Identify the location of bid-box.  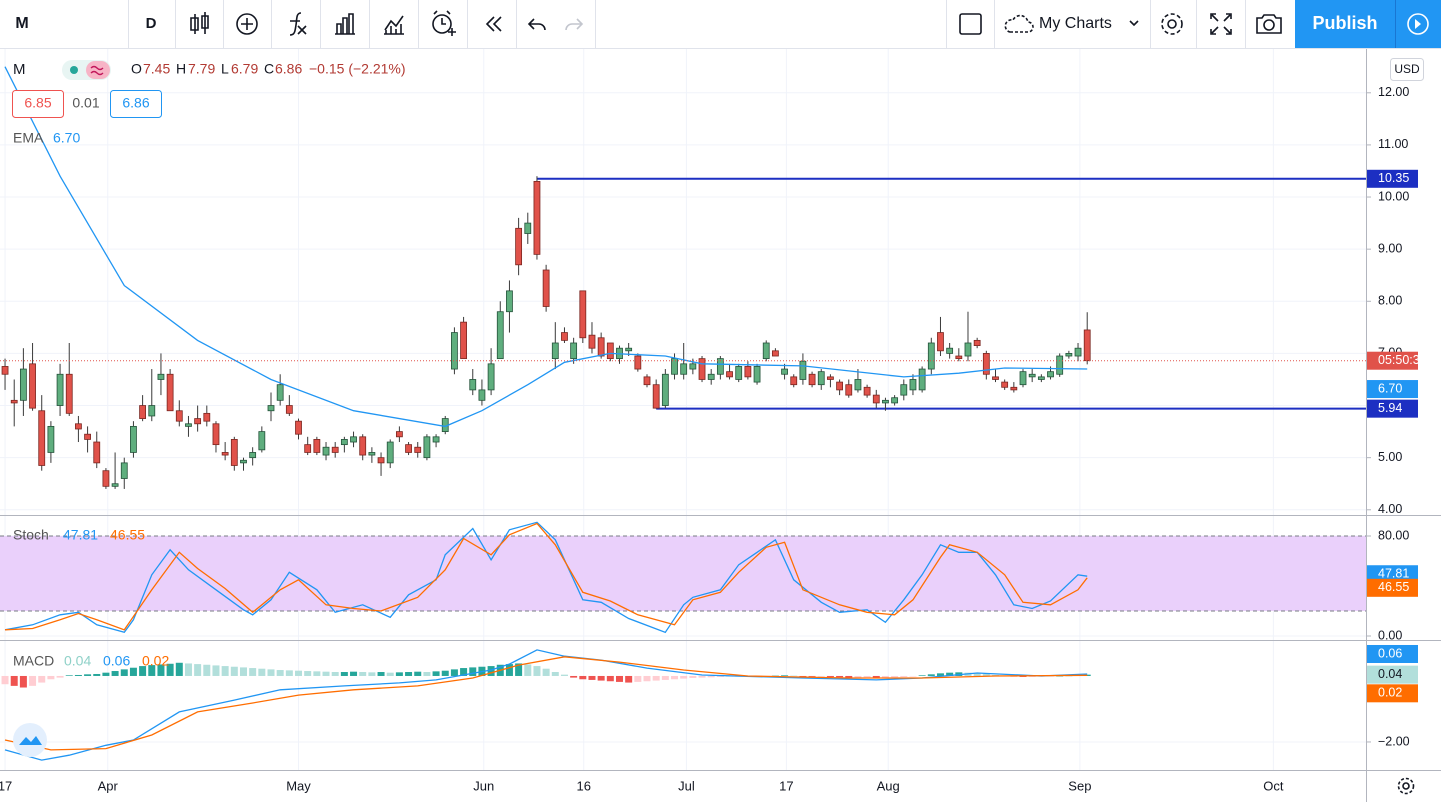
(38, 104).